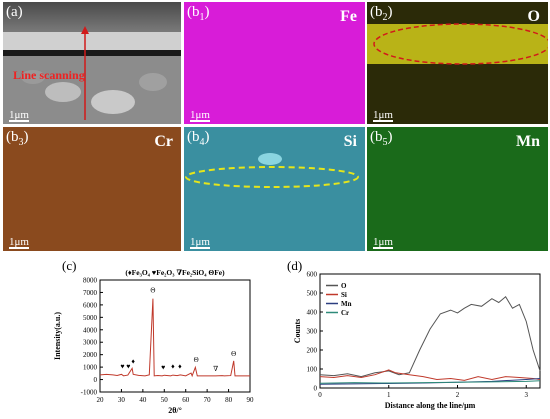 The width and height of the screenshot is (550, 419). What do you see at coordinates (344, 286) in the screenshot?
I see `legend-label-o: O` at bounding box center [344, 286].